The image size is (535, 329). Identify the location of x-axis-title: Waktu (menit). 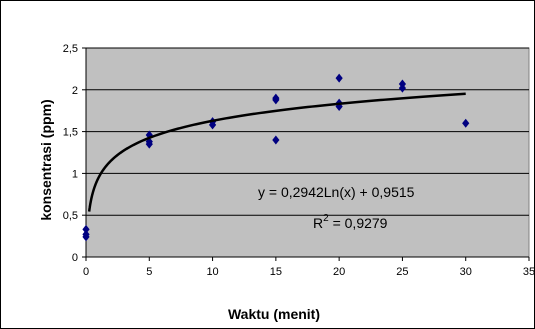
(274, 314).